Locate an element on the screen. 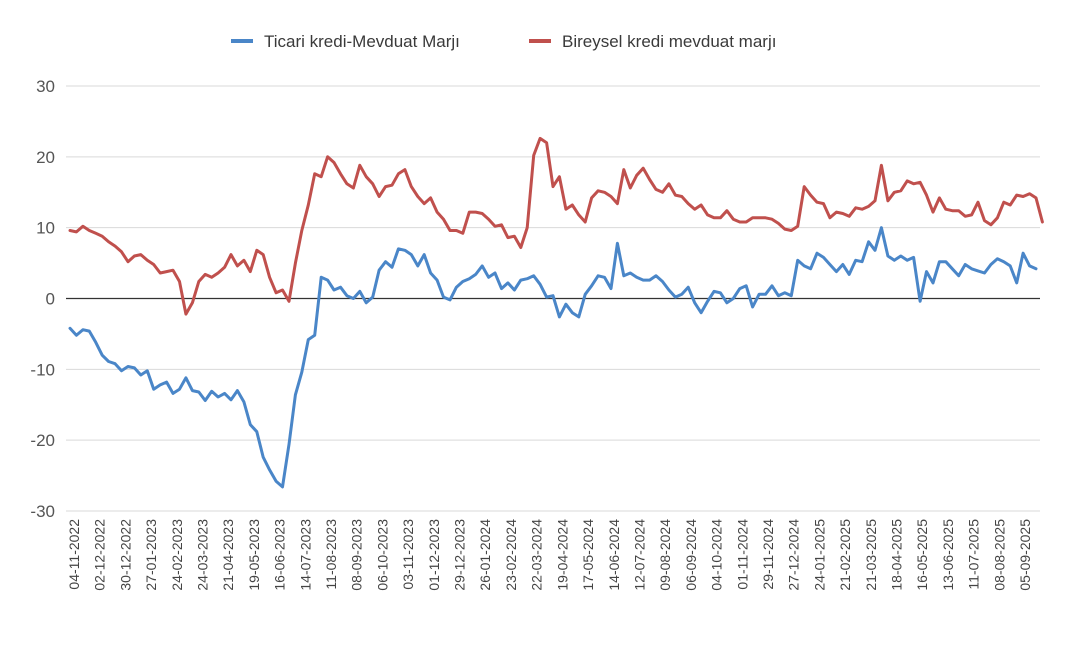 The height and width of the screenshot is (655, 1080). y-tick-label: 0 is located at coordinates (50, 299).